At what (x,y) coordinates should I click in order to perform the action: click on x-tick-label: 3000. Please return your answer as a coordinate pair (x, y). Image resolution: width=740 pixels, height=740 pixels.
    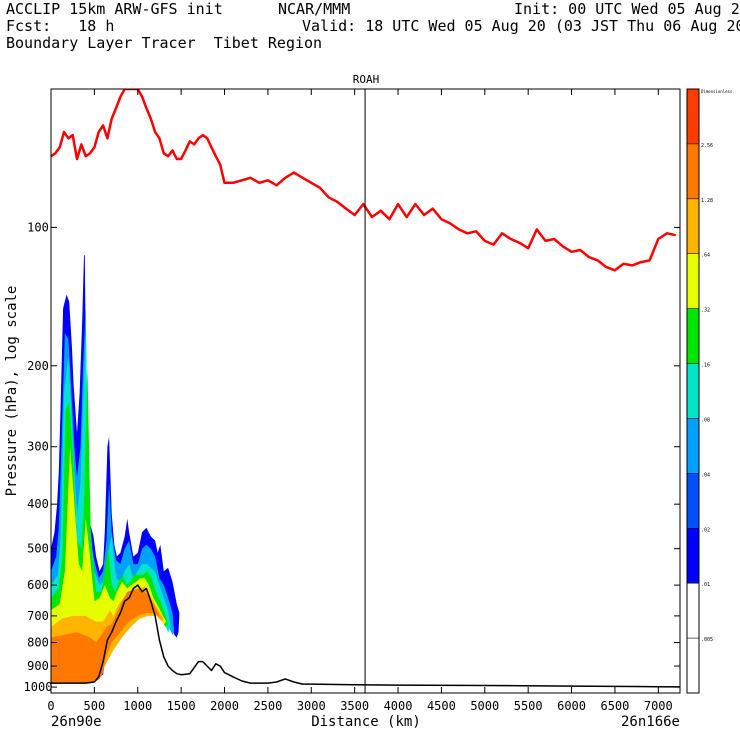
    Looking at the image, I should click on (311, 706).